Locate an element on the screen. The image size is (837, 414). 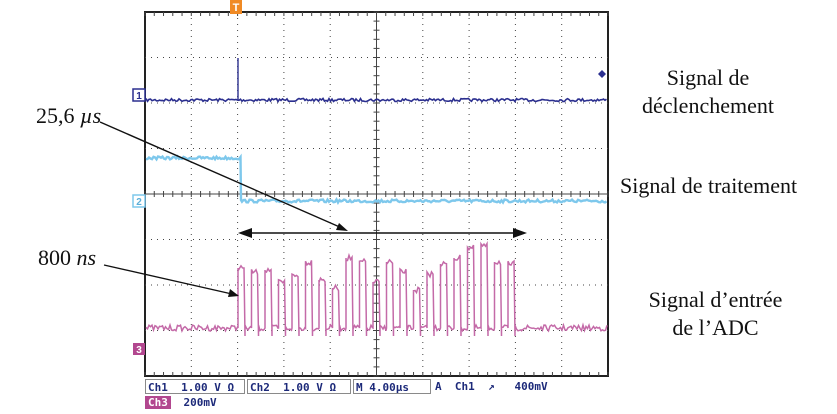
annotation-pointers is located at coordinates (223, 209).